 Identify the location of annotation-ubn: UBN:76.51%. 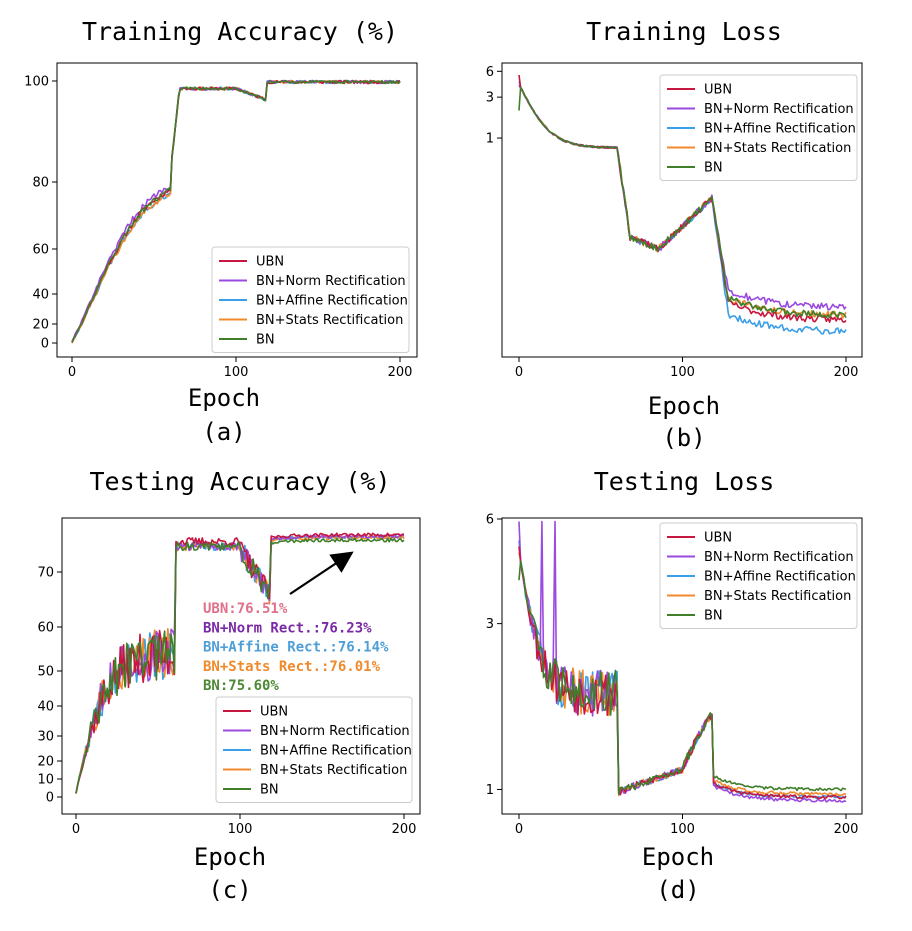
(245, 609).